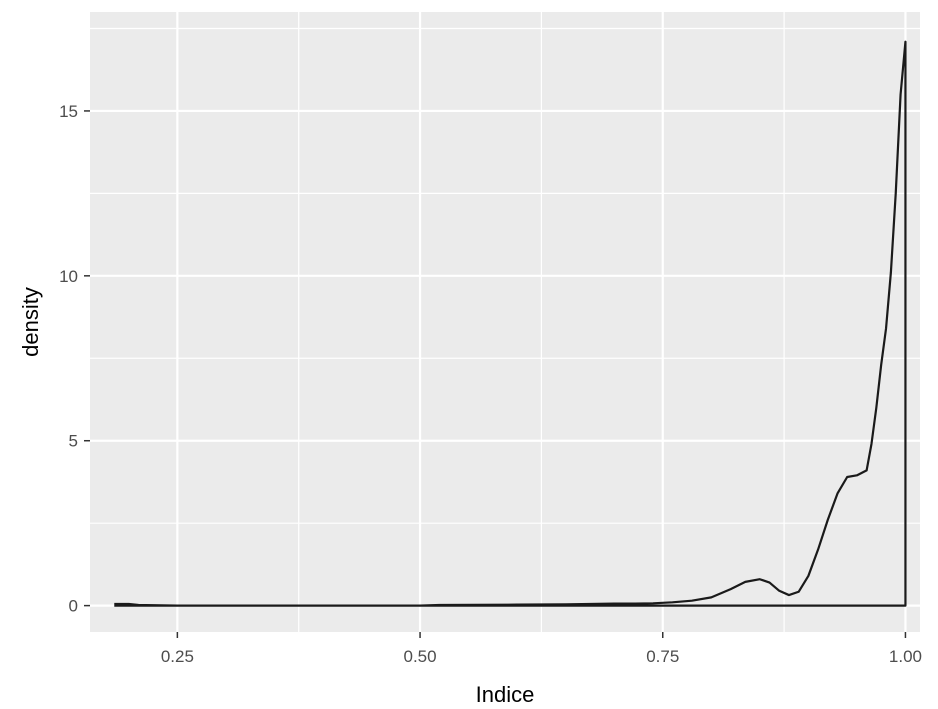  Describe the element at coordinates (68, 111) in the screenshot. I see `y-tick-label: 15` at that location.